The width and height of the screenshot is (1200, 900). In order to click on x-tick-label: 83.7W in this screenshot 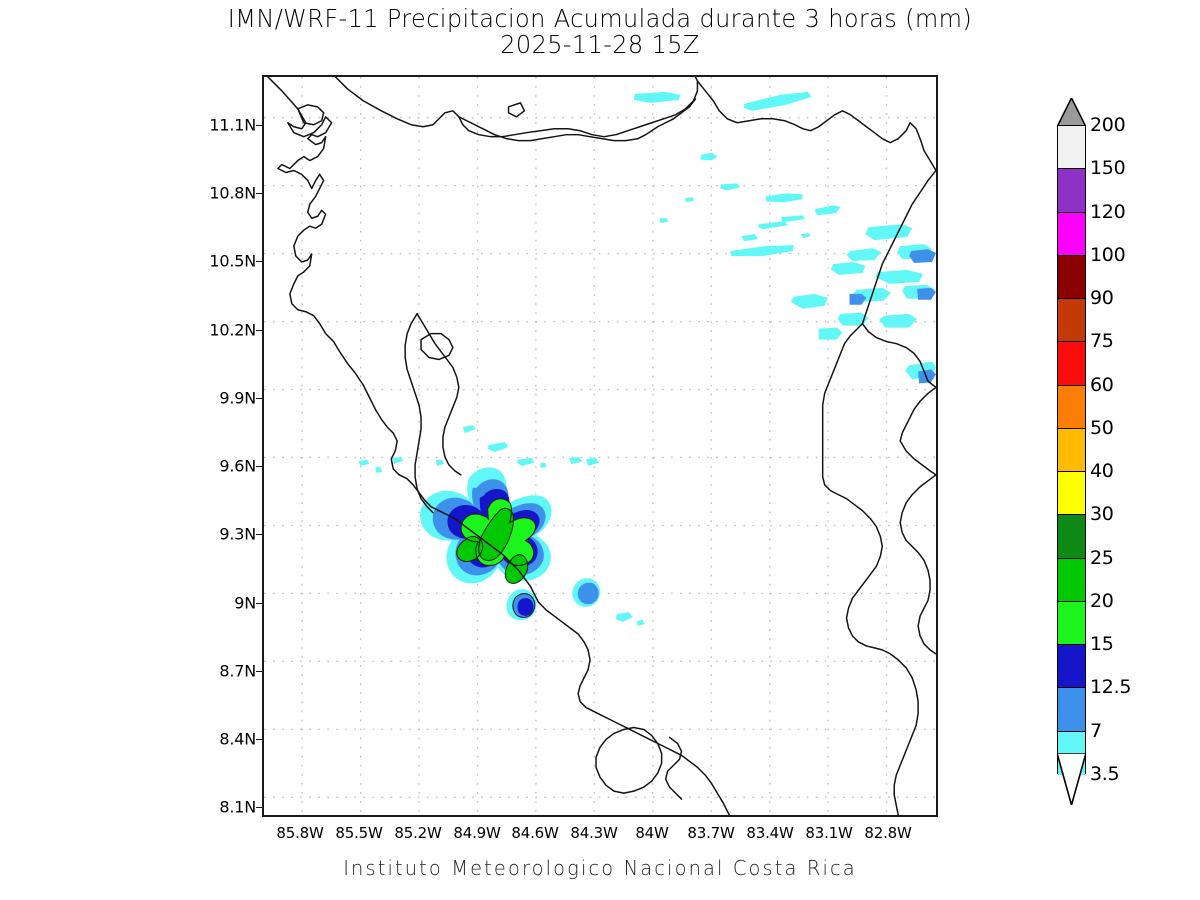, I will do `click(711, 833)`.